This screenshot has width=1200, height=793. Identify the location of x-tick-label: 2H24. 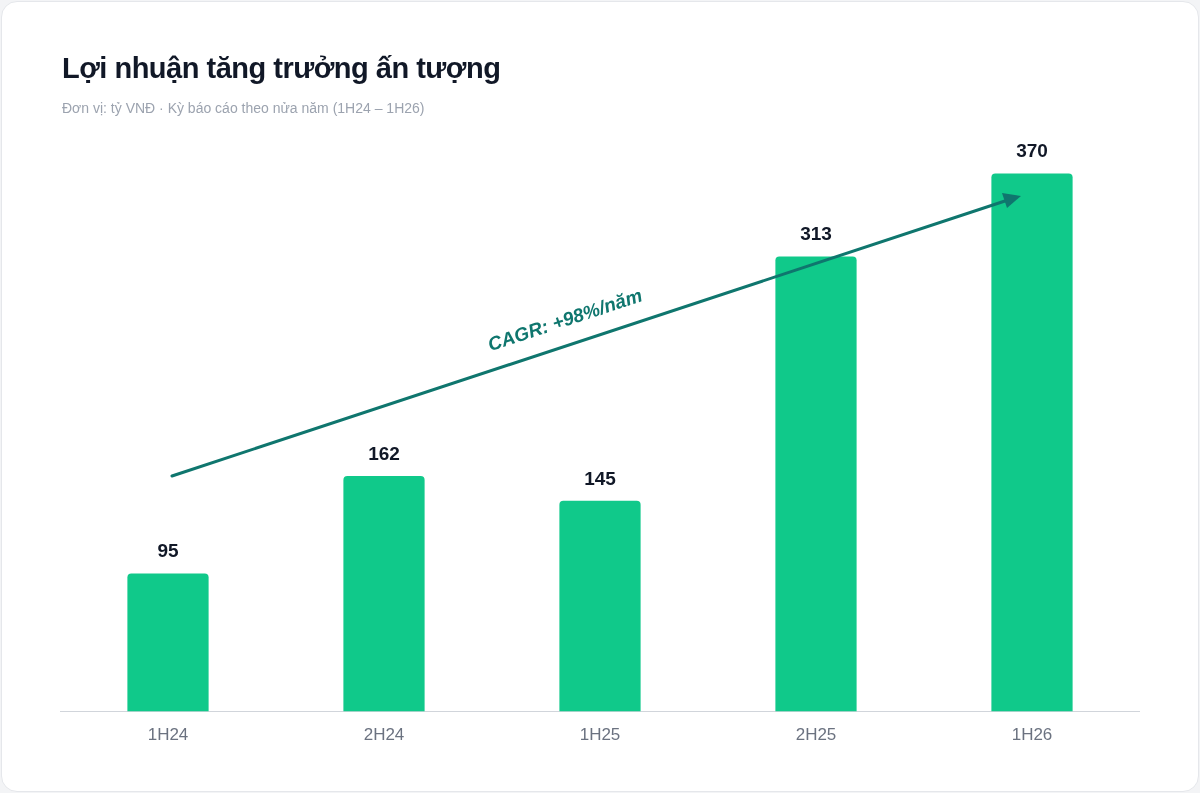
(384, 735).